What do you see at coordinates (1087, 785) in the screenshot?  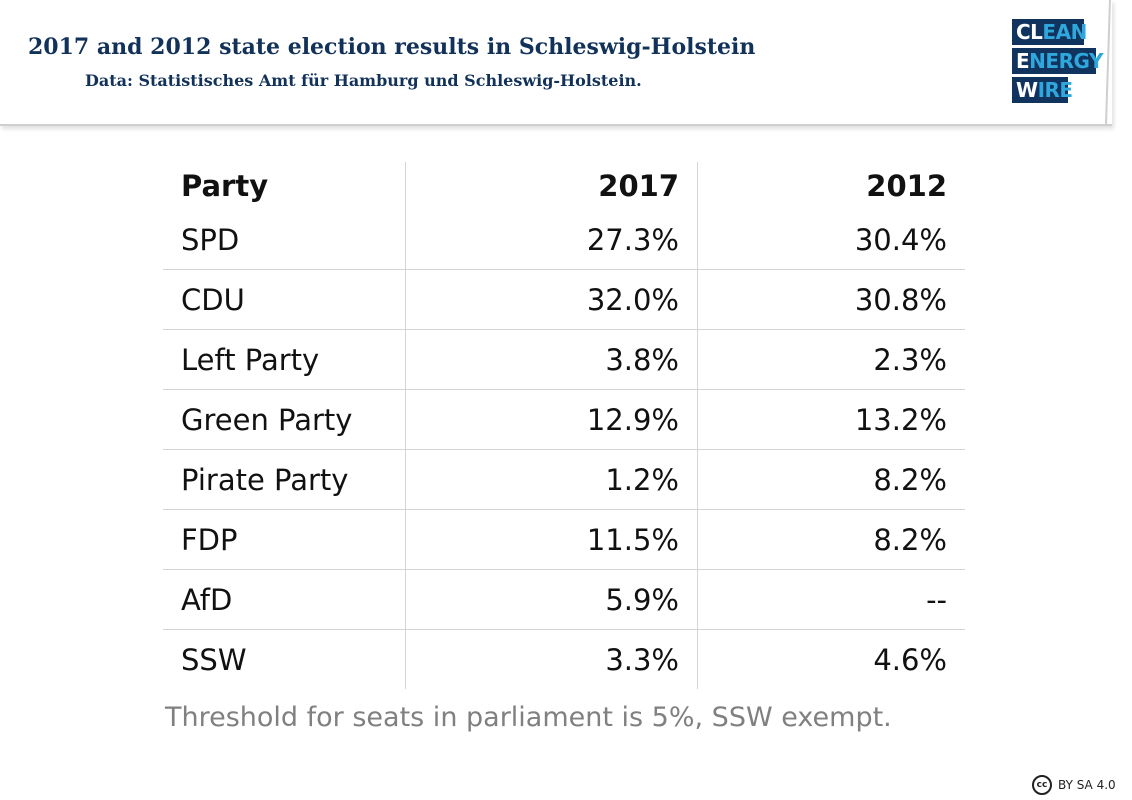 I see `license-text: BY SA 4.0` at bounding box center [1087, 785].